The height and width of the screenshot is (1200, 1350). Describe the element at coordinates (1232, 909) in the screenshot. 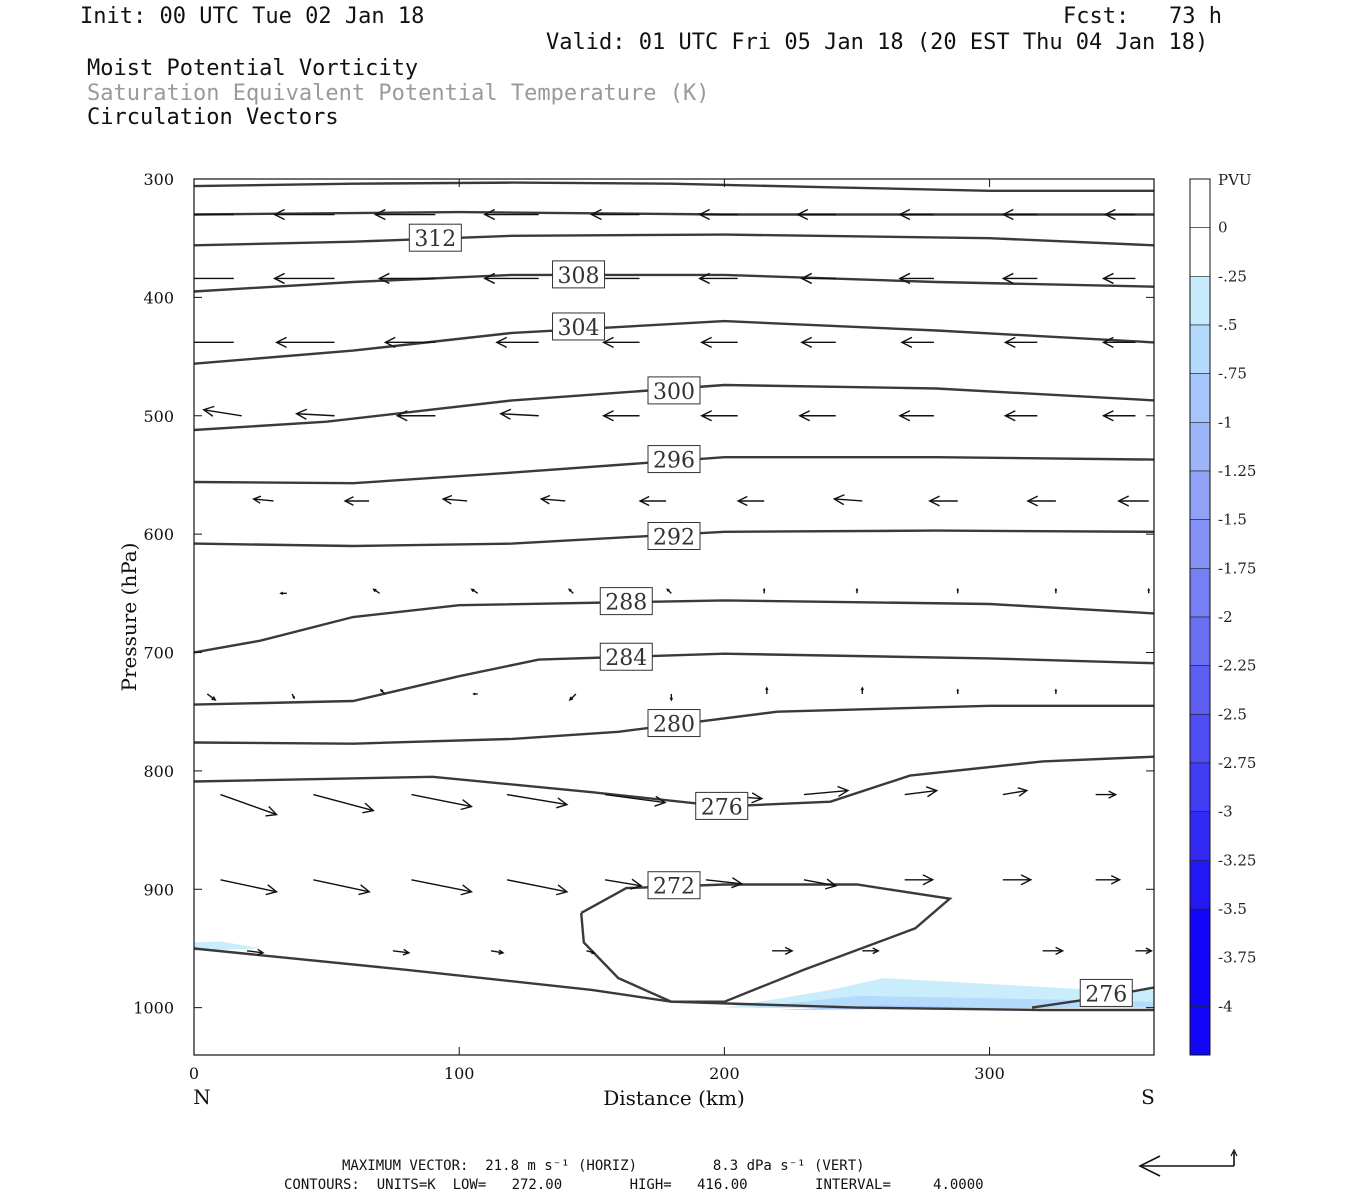

I see `colorbar-level-label: -3.5` at that location.